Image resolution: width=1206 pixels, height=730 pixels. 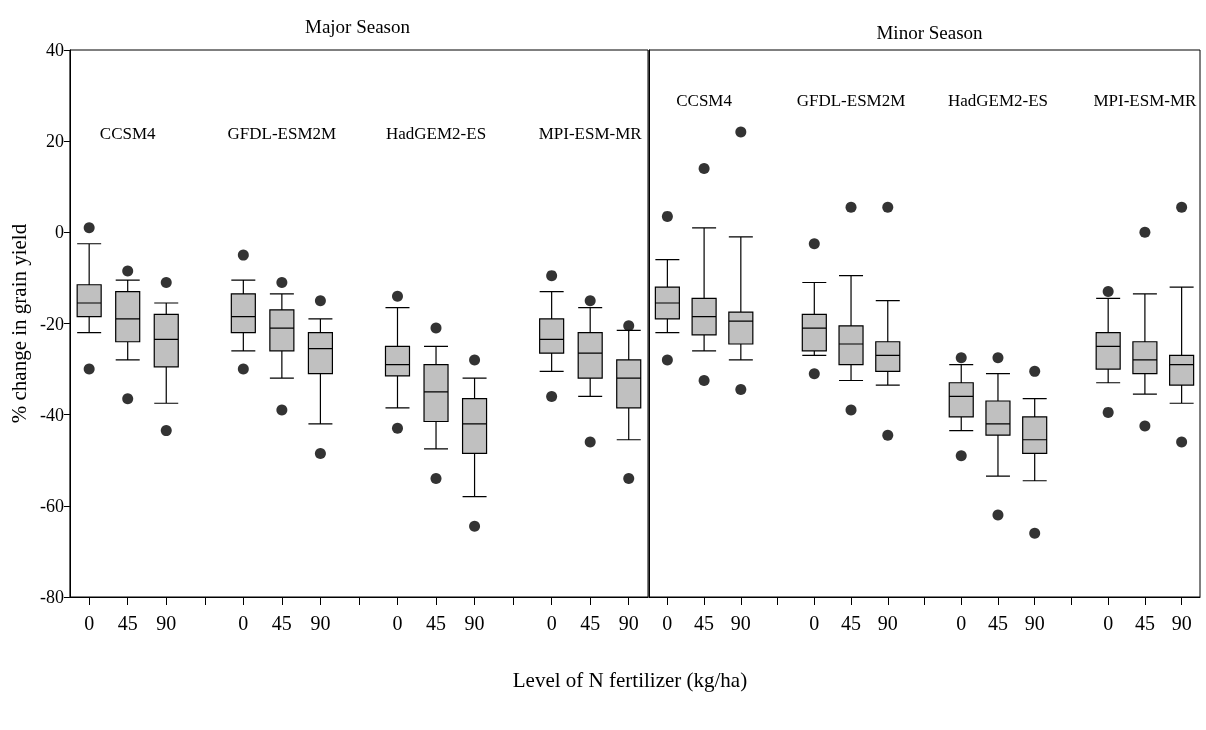 What do you see at coordinates (51, 414) in the screenshot?
I see `y-tick-label: -40` at bounding box center [51, 414].